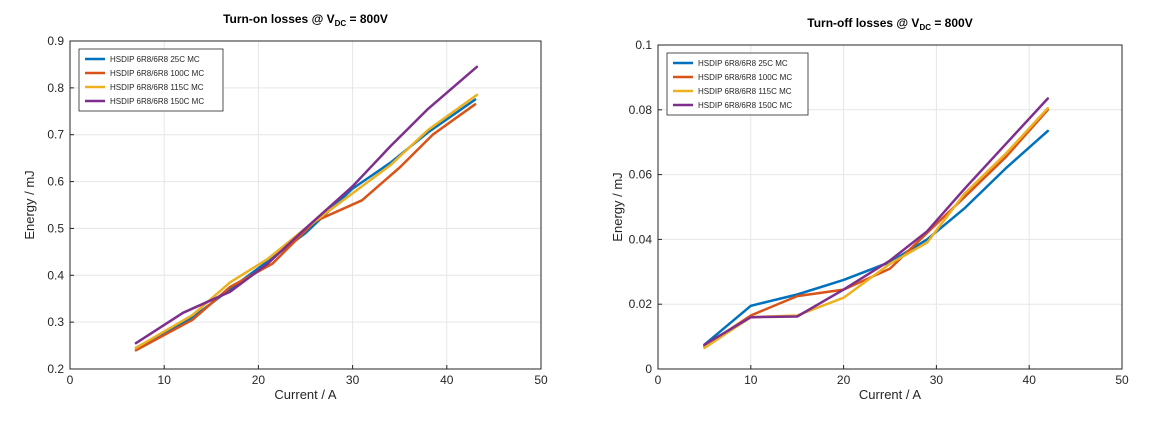 This screenshot has width=1152, height=425. Describe the element at coordinates (55, 88) in the screenshot. I see `y-tick-label: 0.8` at that location.